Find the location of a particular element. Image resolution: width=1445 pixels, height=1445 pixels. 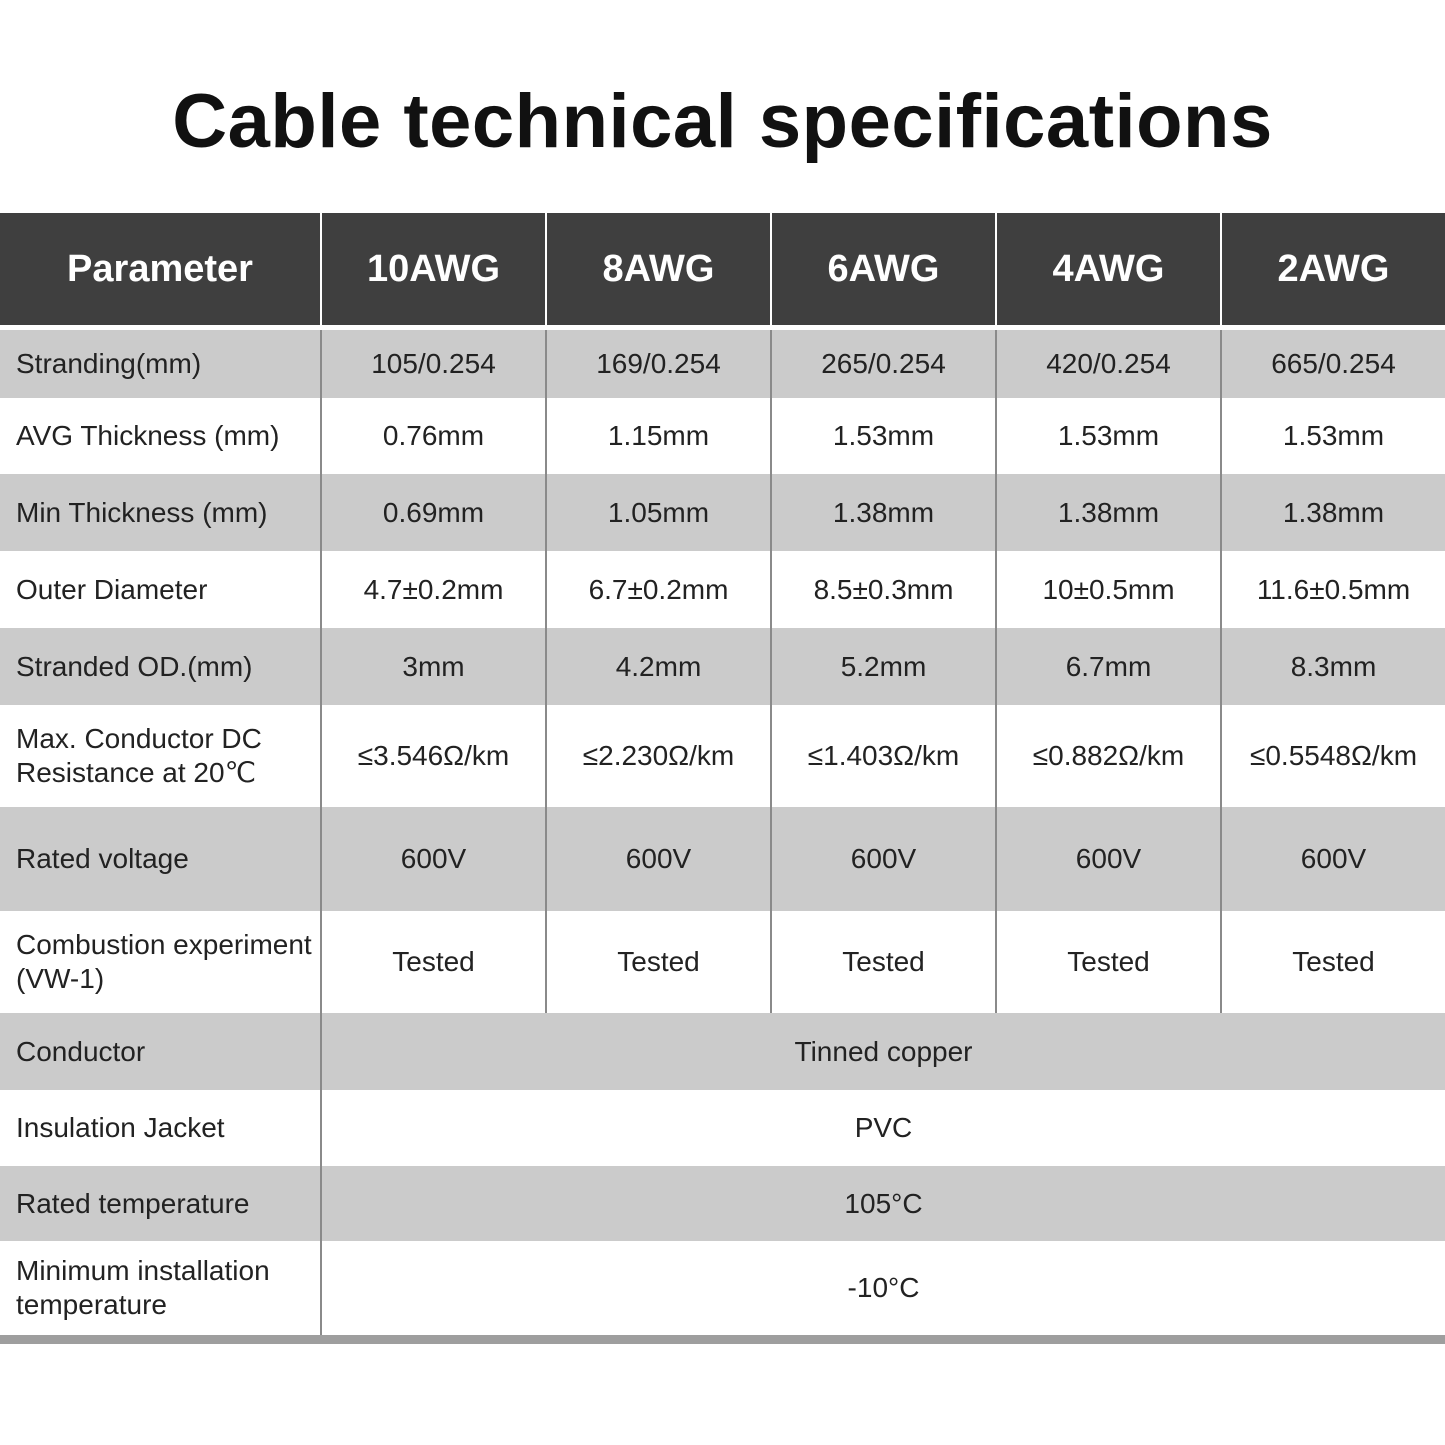

value-cell: 665/0.254 is located at coordinates (1333, 364).